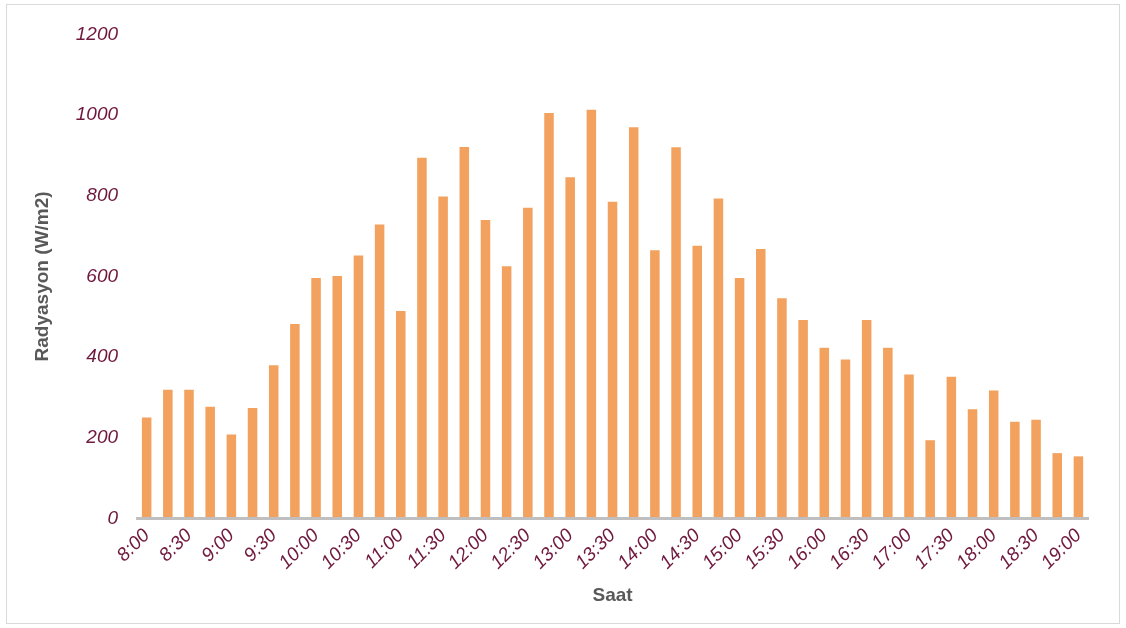 The height and width of the screenshot is (628, 1126). I want to click on y-tick-label: 800, so click(102, 195).